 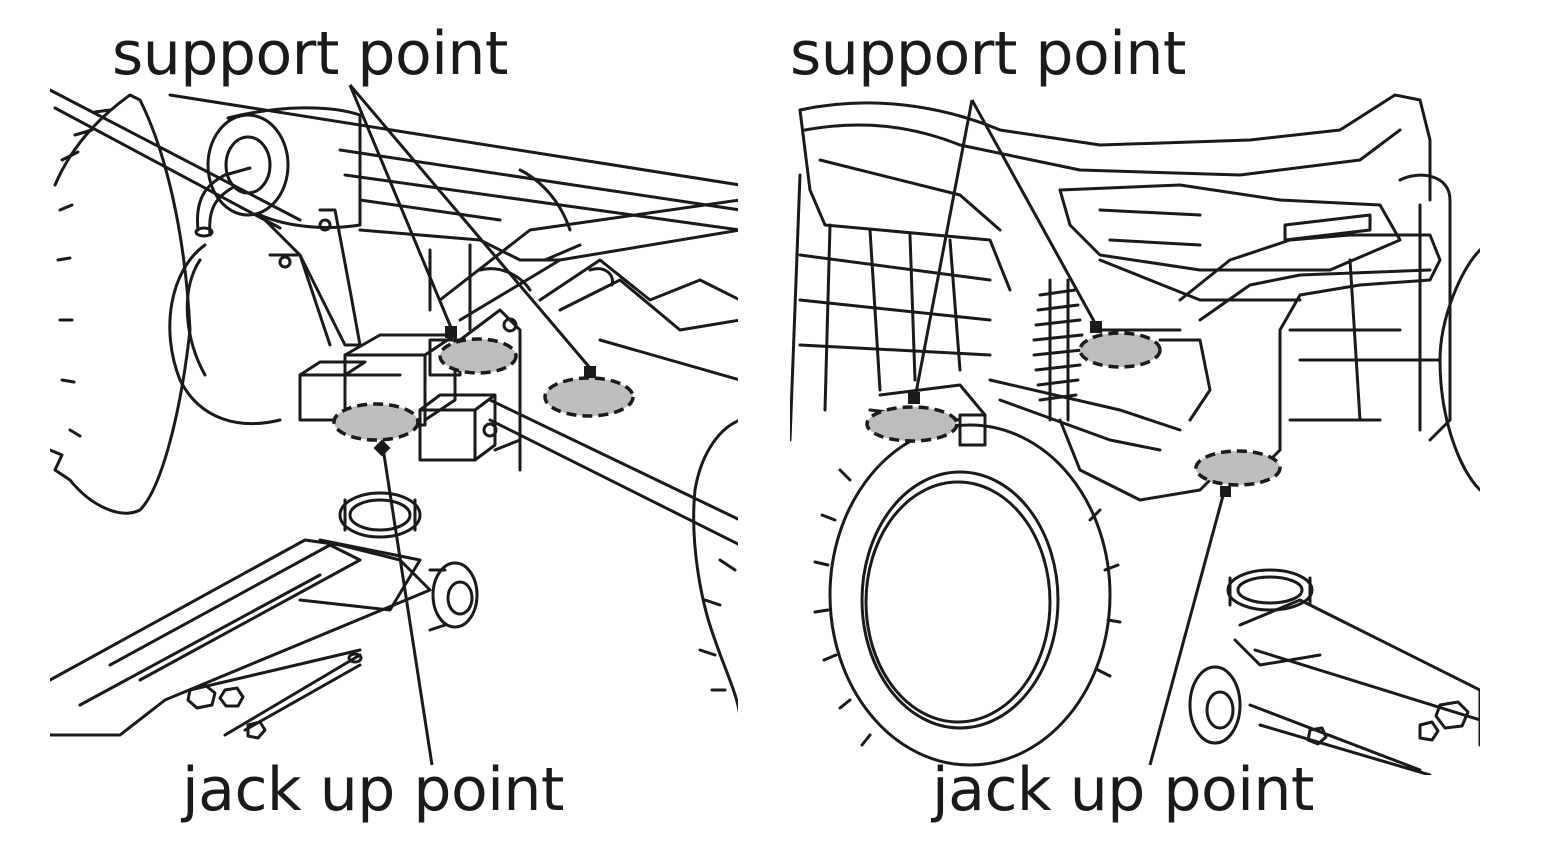 What do you see at coordinates (225, 334) in the screenshot?
I see `brake-disc` at bounding box center [225, 334].